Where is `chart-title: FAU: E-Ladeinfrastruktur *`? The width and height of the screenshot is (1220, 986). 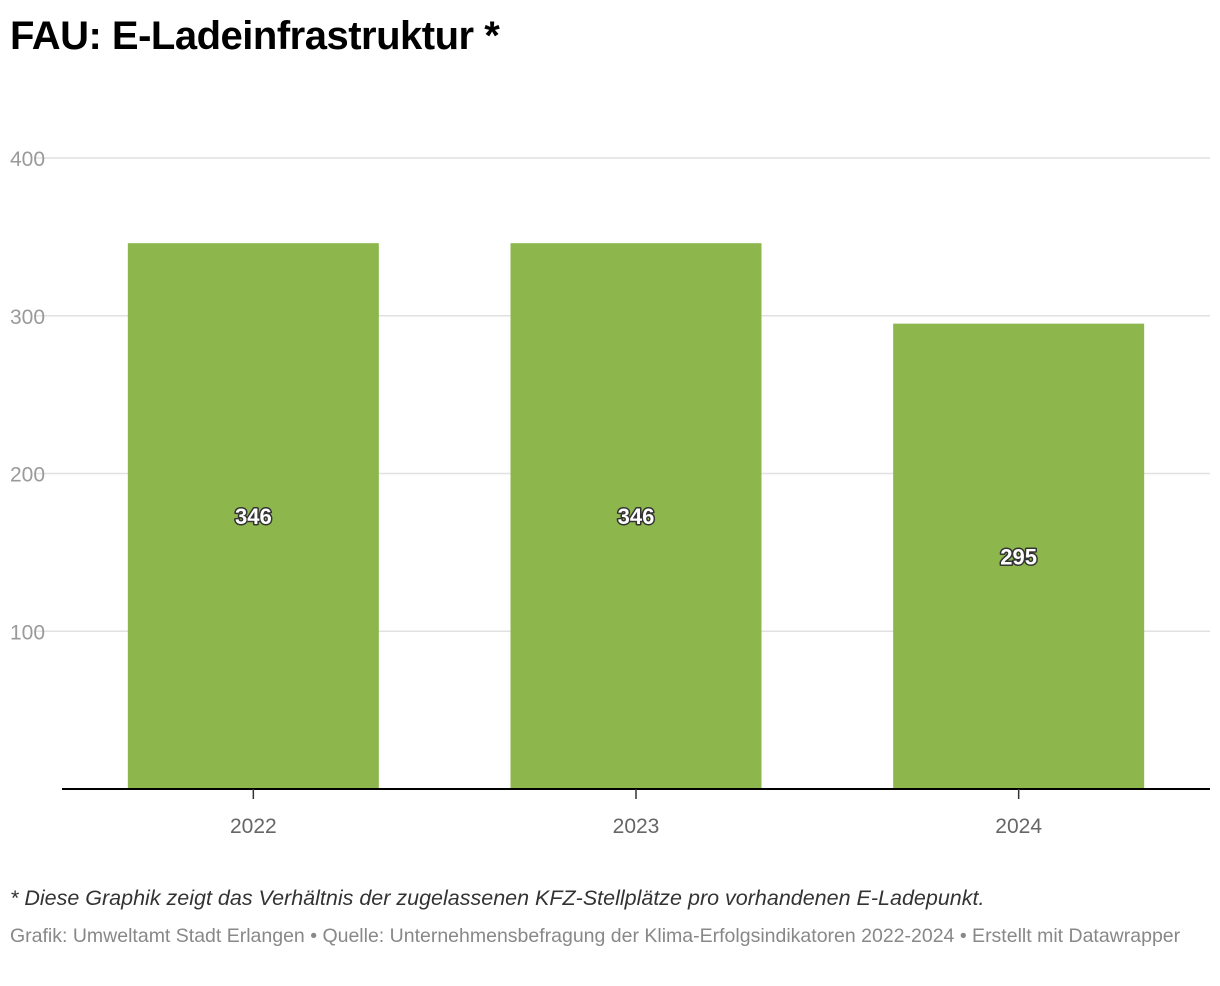 chart-title: FAU: E-Ladeinfrastruktur * is located at coordinates (255, 36).